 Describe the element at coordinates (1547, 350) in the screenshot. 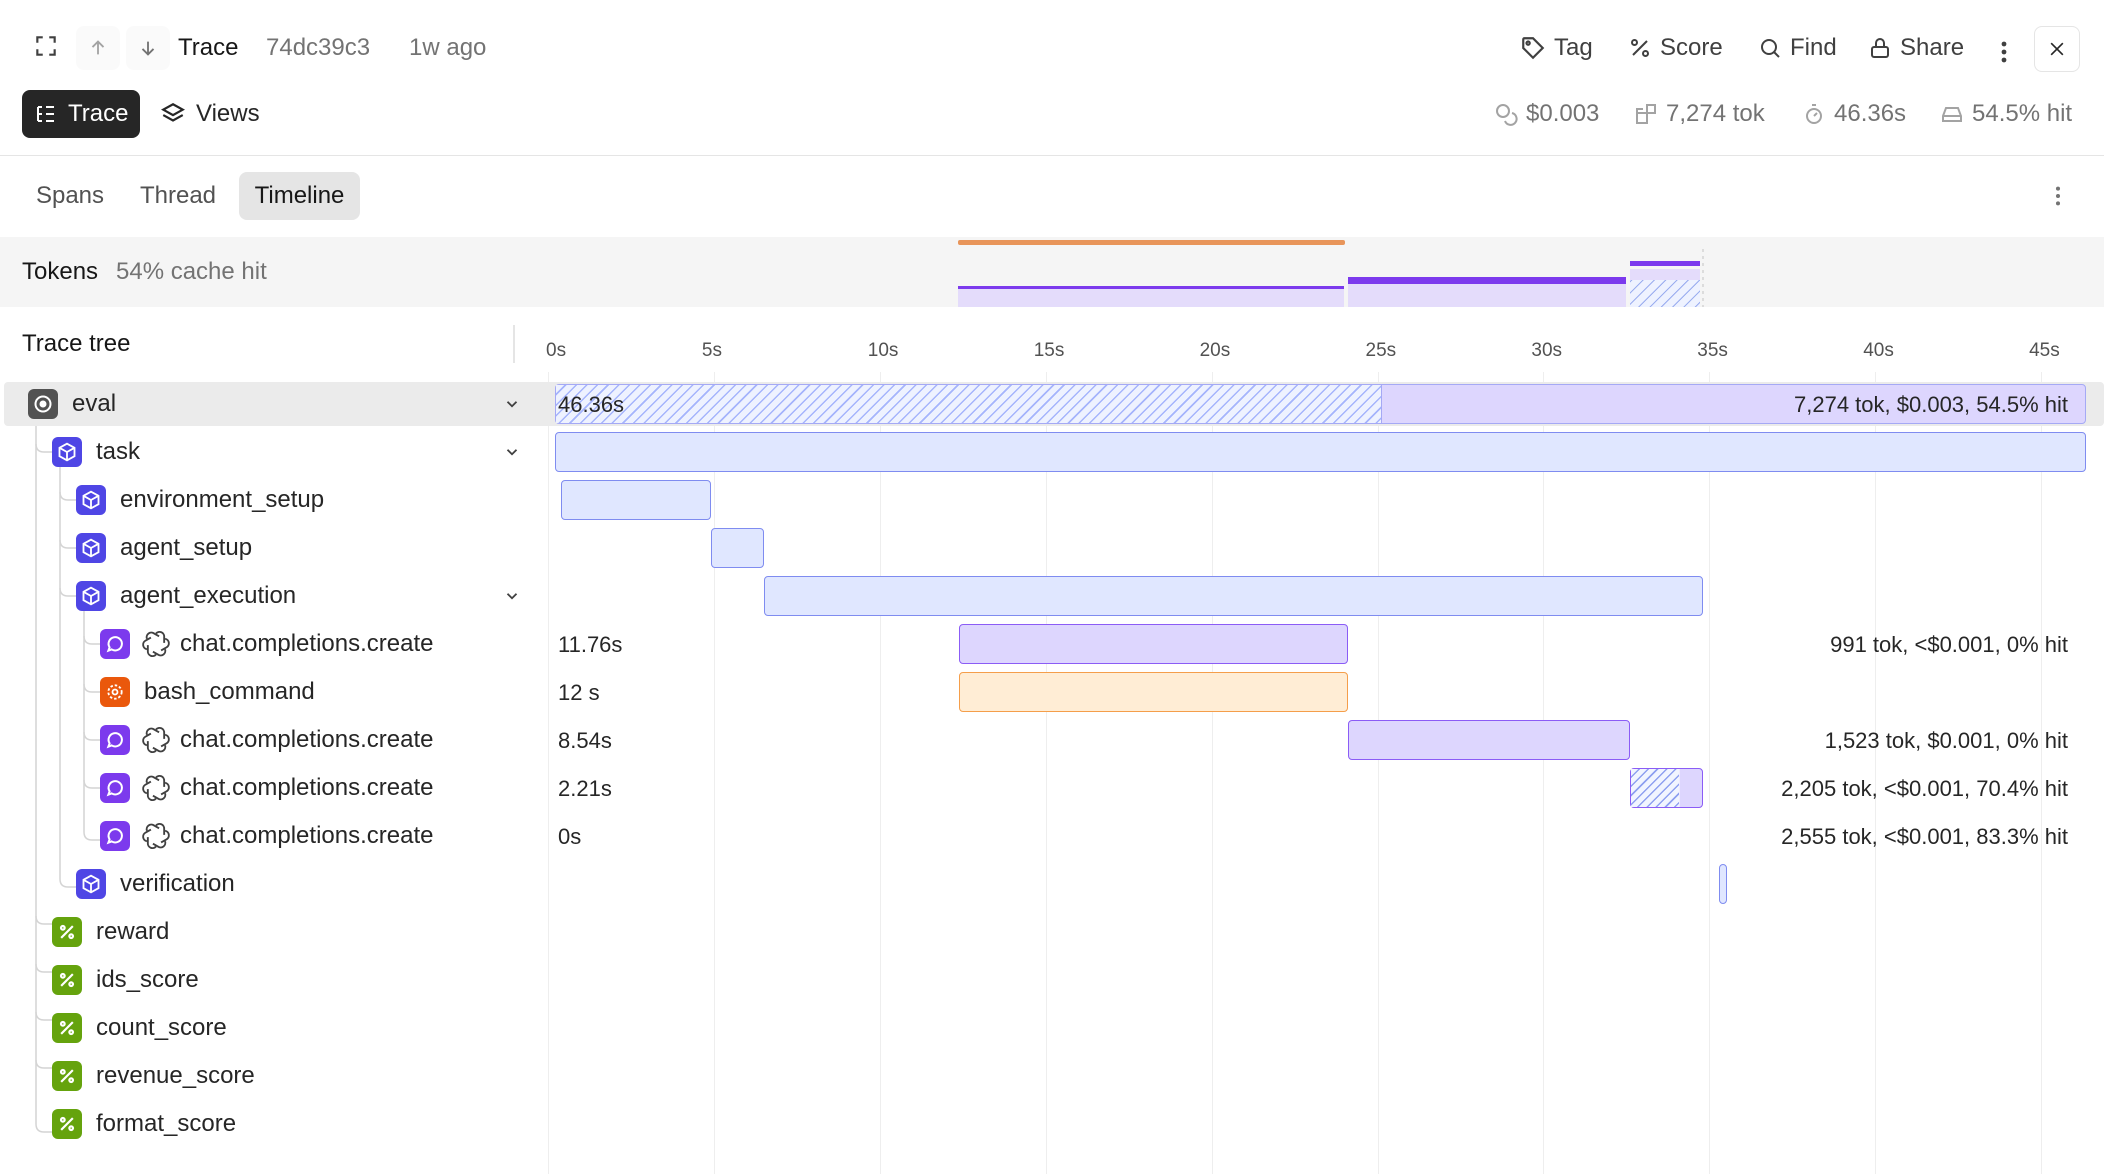

I see `axis-tick-label: 30s` at that location.